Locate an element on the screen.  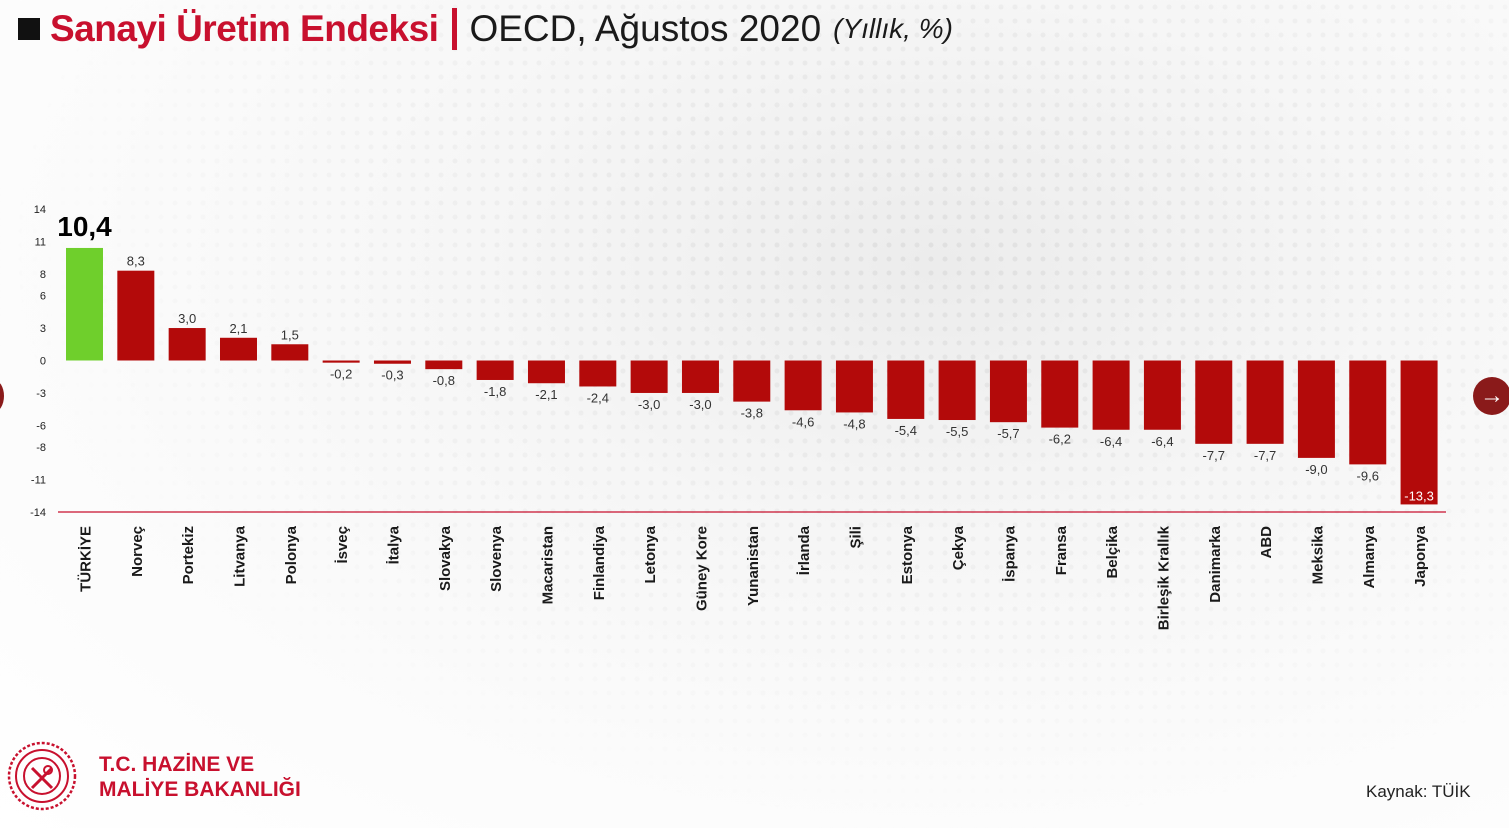
y-tick-label: -11 is located at coordinates (38, 481).